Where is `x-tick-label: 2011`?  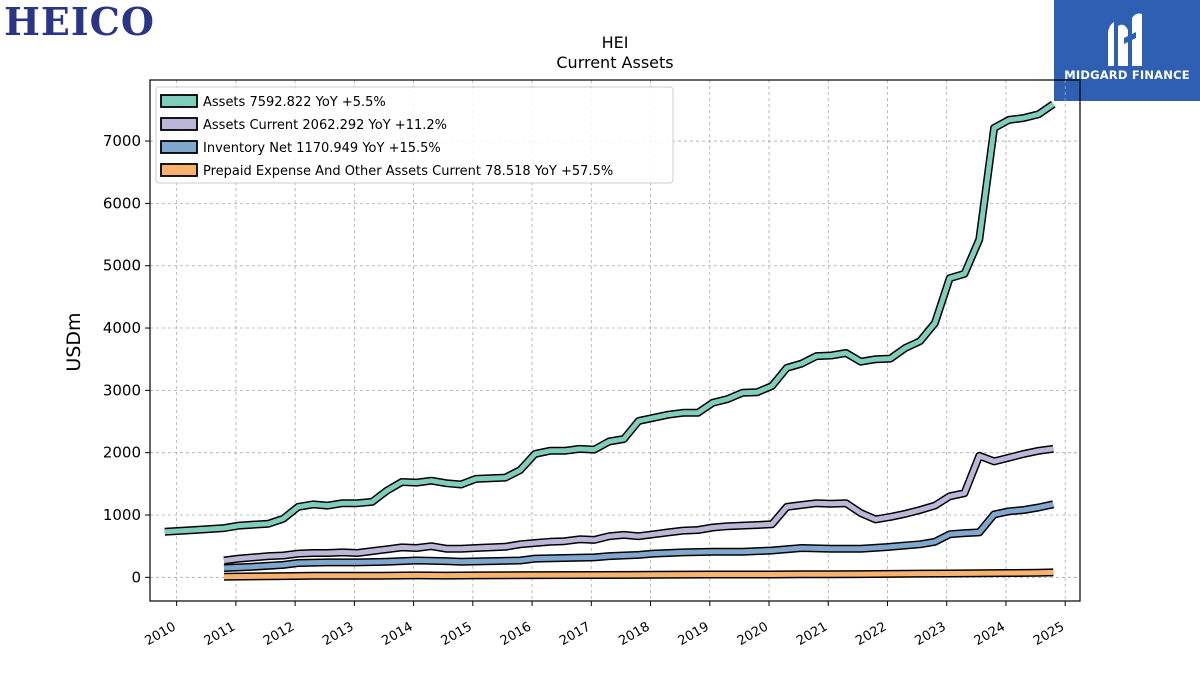 x-tick-label: 2011 is located at coordinates (220, 634).